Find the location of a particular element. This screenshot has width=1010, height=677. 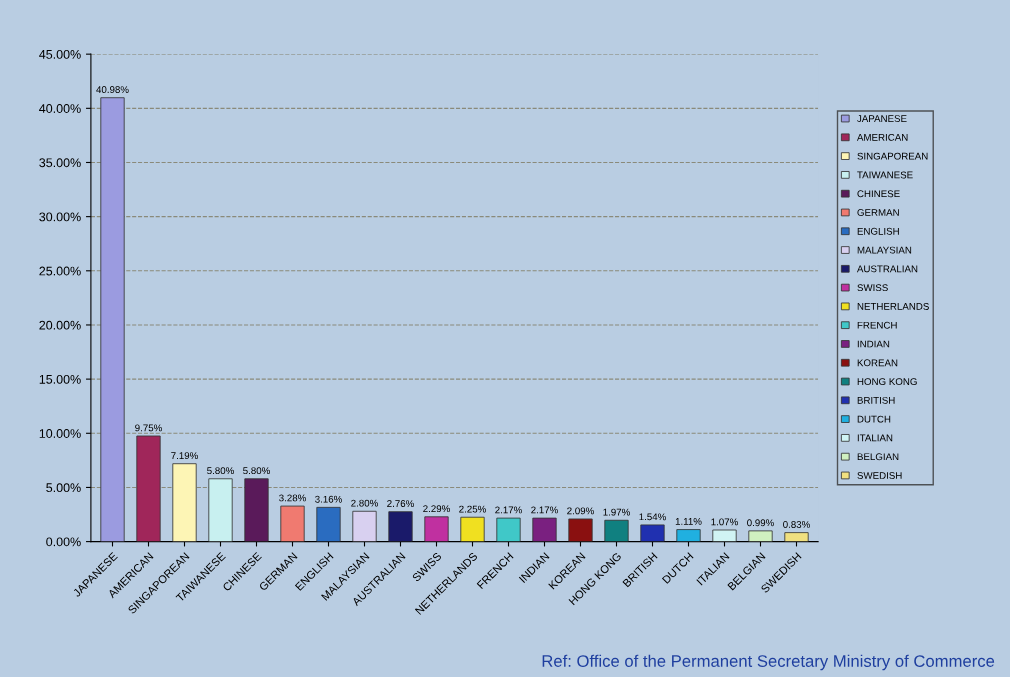

data-label: 9.75% is located at coordinates (148, 428).